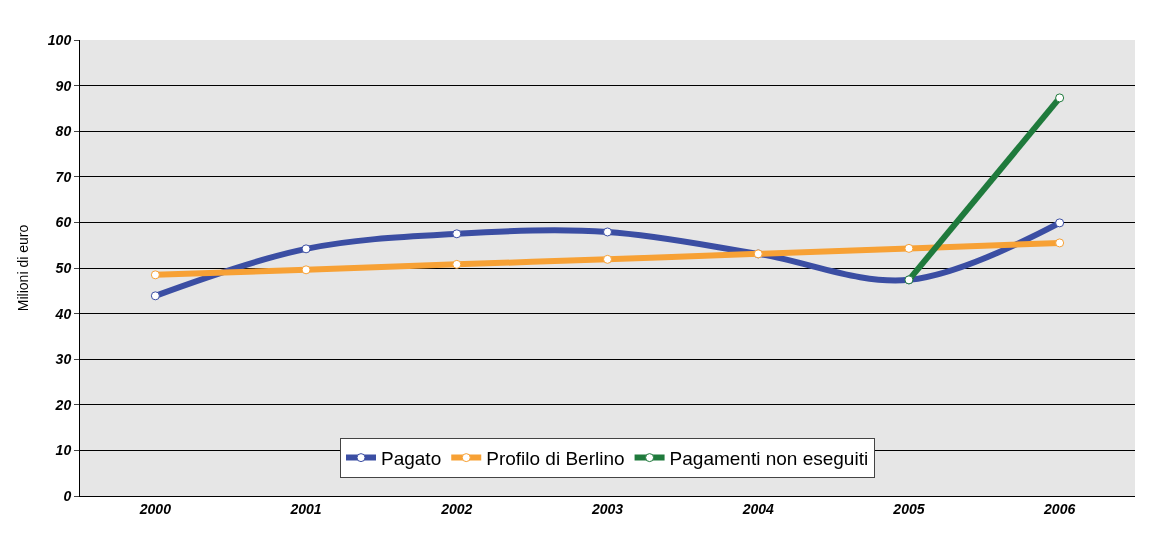 The width and height of the screenshot is (1155, 536). I want to click on x-tick-label: 2003, so click(607, 508).